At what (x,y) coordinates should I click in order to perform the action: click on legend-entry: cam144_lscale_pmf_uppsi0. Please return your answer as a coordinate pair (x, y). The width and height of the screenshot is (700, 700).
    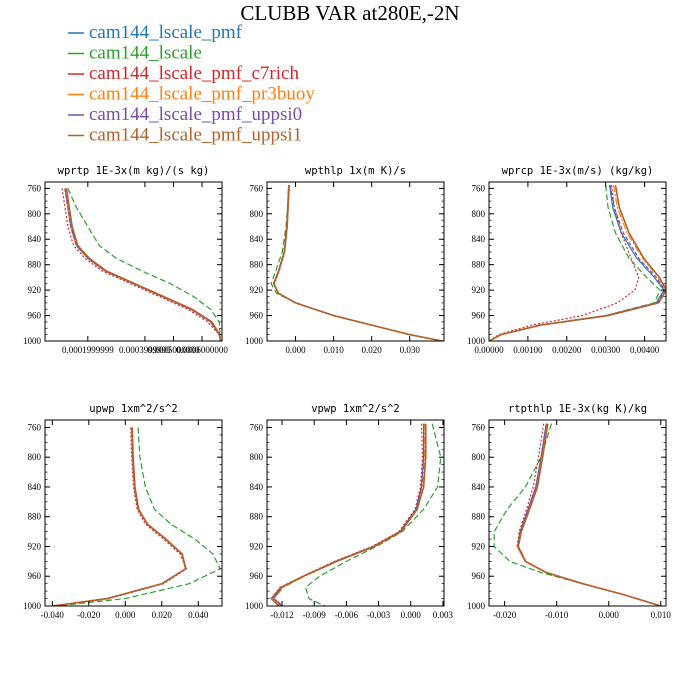
    Looking at the image, I should click on (185, 114).